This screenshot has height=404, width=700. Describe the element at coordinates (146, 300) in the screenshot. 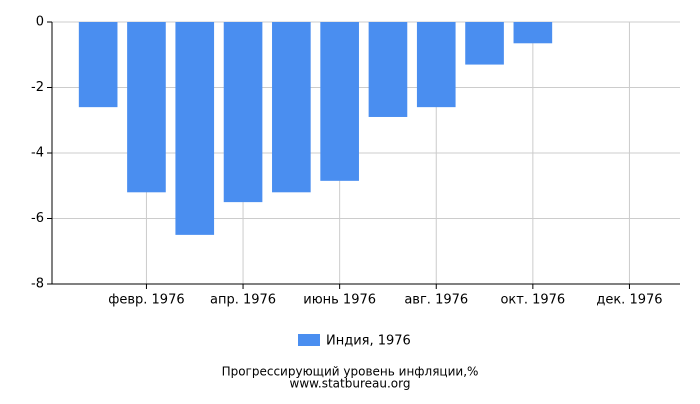

I see `x-tick-label: февр. 1976` at that location.